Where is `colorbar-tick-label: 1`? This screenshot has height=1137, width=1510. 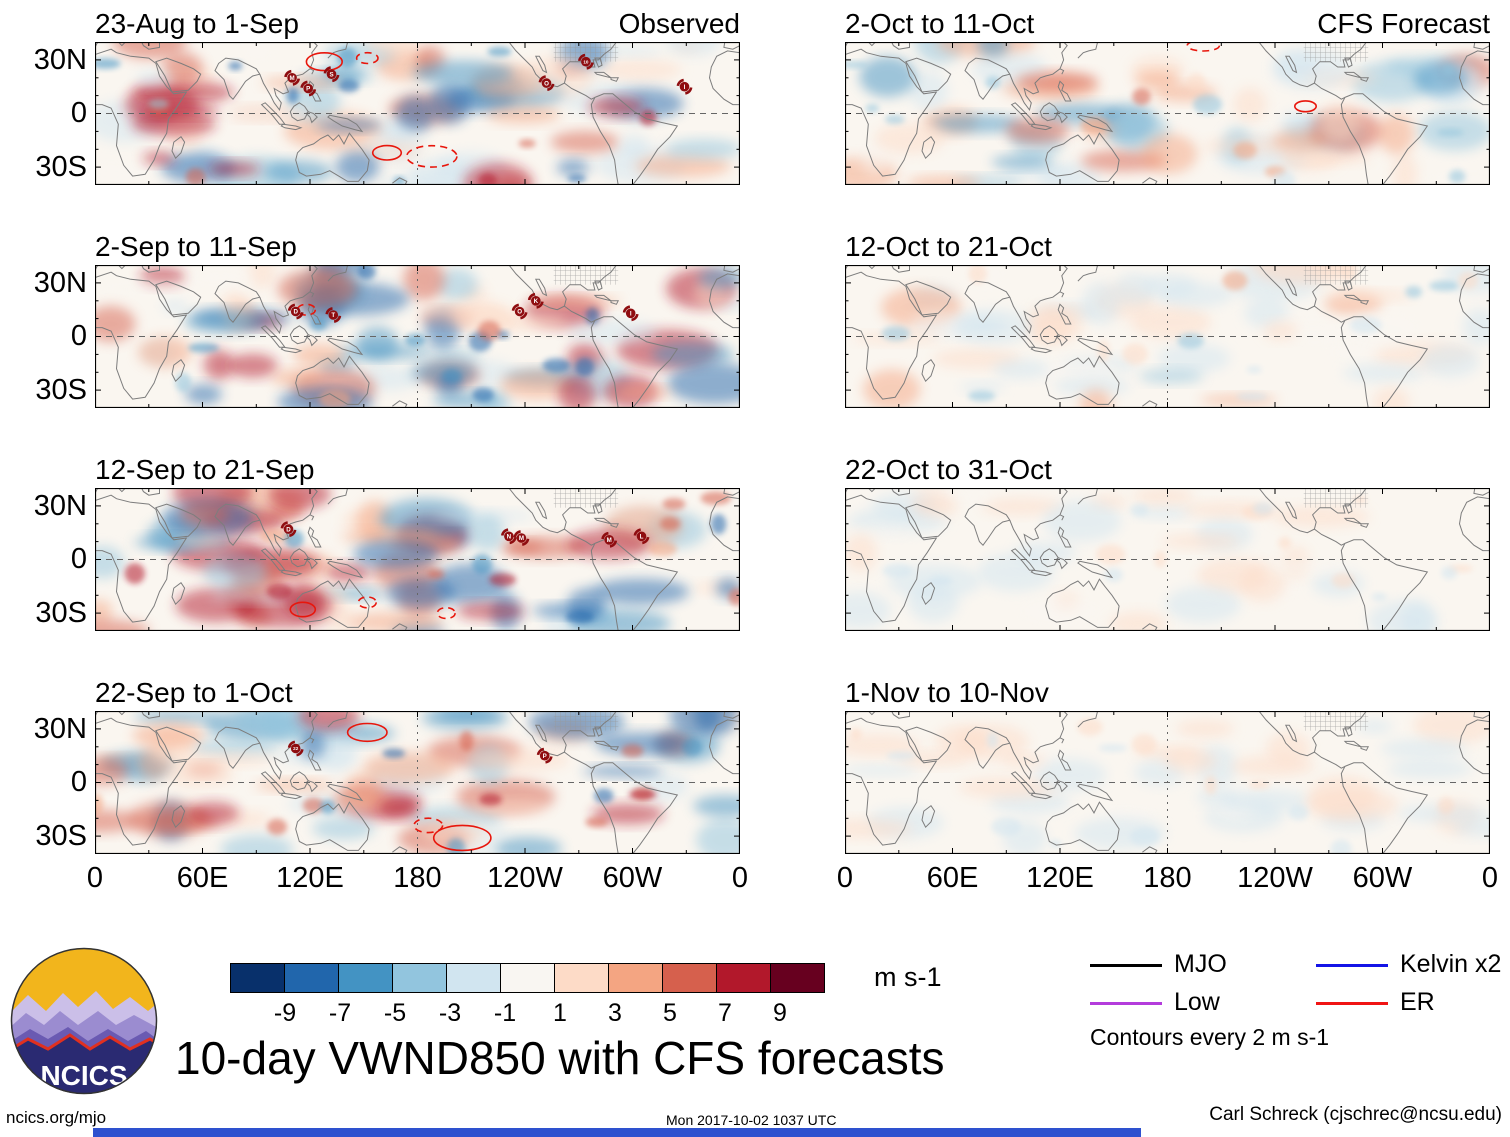 colorbar-tick-label: 1 is located at coordinates (560, 1013).